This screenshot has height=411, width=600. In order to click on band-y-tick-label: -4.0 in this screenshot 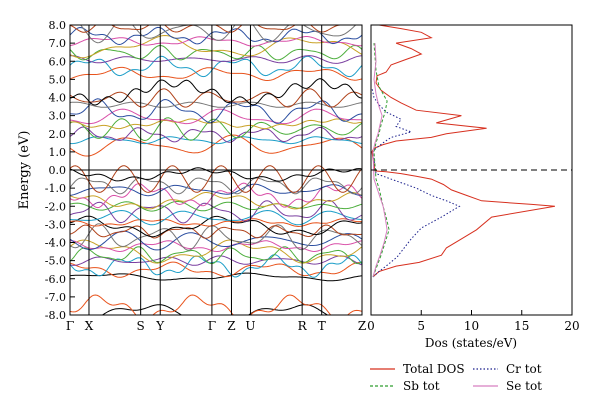, I will do `click(55, 243)`.